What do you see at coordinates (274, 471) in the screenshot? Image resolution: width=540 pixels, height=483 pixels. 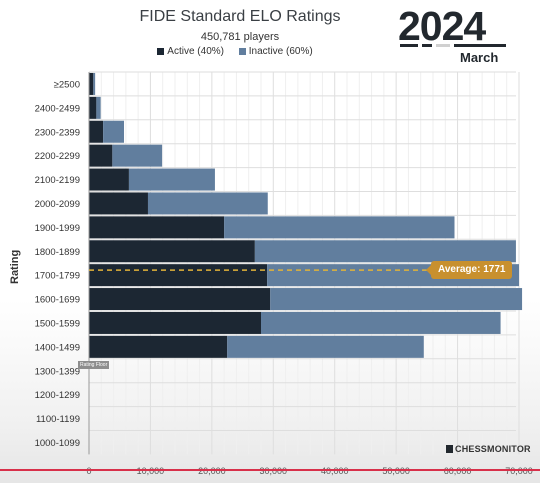 I see `x-tick-label: 30,000` at bounding box center [274, 471].